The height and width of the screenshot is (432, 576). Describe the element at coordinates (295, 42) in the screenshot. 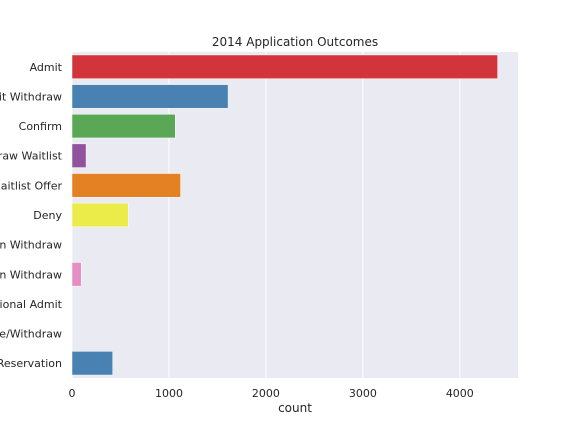

I see `chart-title: 2014 Application Outcomes` at that location.